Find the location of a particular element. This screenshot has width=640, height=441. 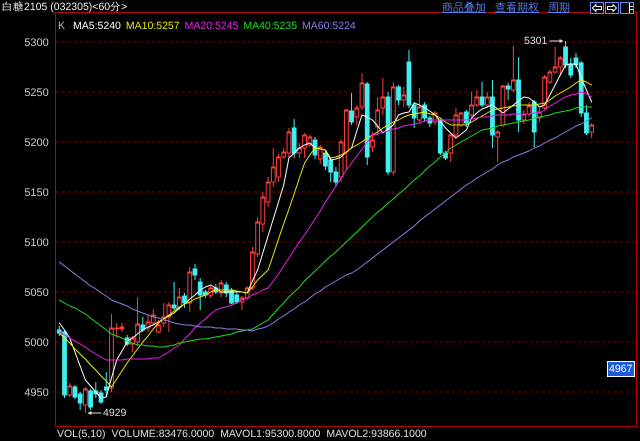

text: MAVOL1:95300.8000 is located at coordinates (270, 434).